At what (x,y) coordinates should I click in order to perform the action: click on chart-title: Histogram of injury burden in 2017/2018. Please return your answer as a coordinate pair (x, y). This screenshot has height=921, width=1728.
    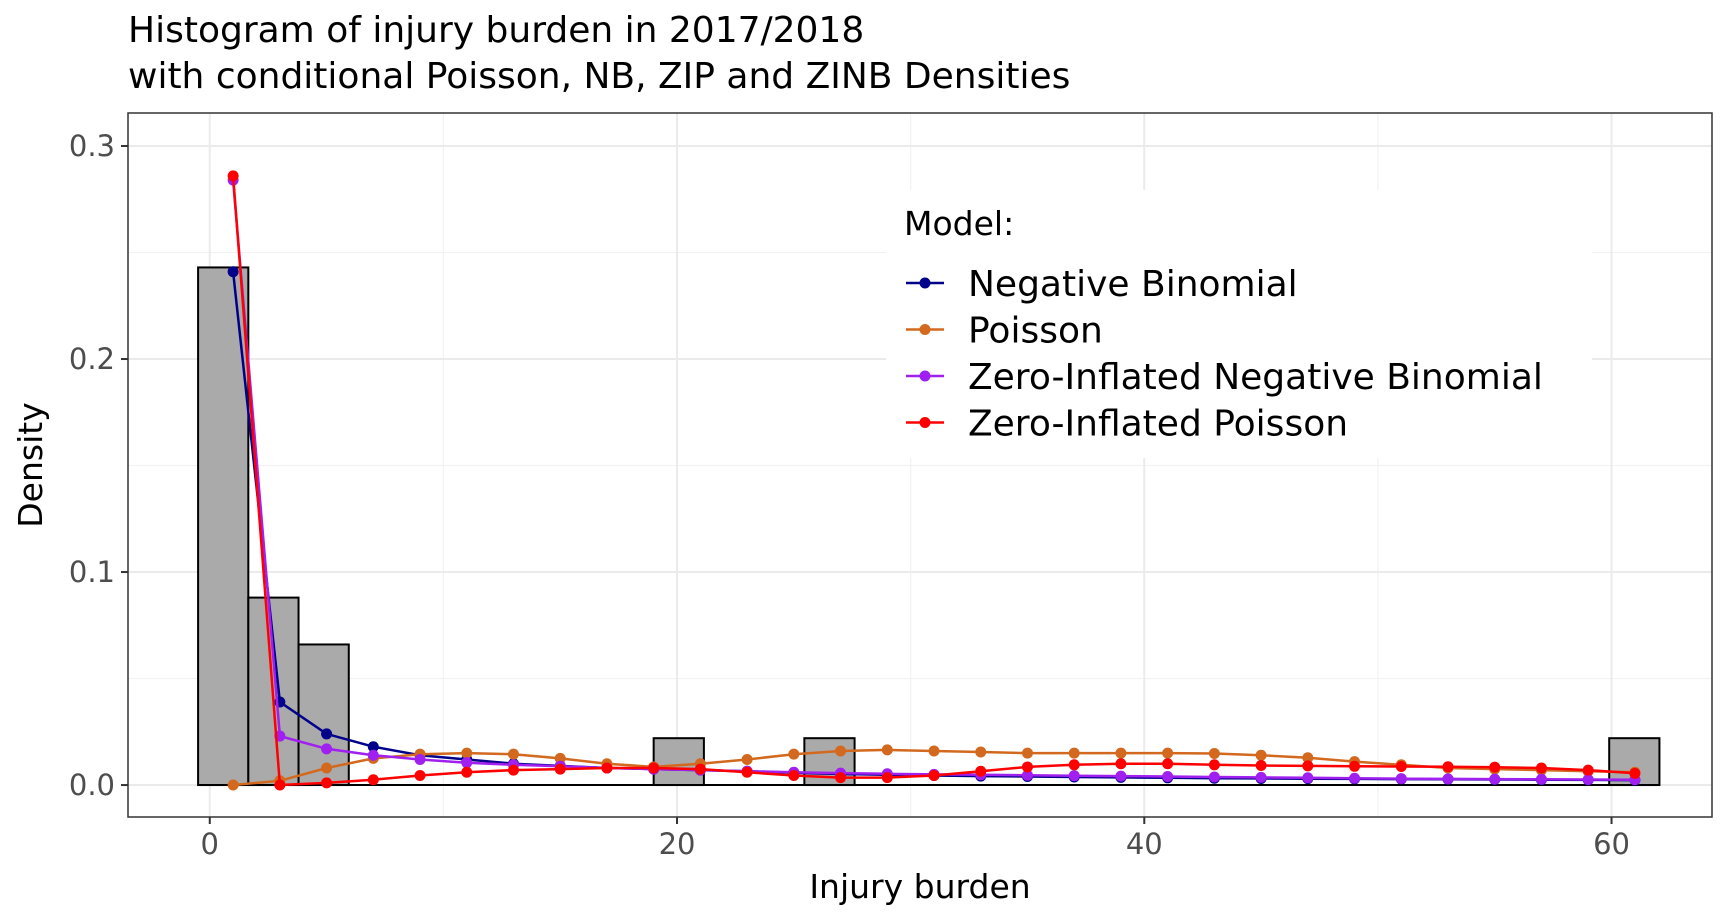
    Looking at the image, I should click on (496, 30).